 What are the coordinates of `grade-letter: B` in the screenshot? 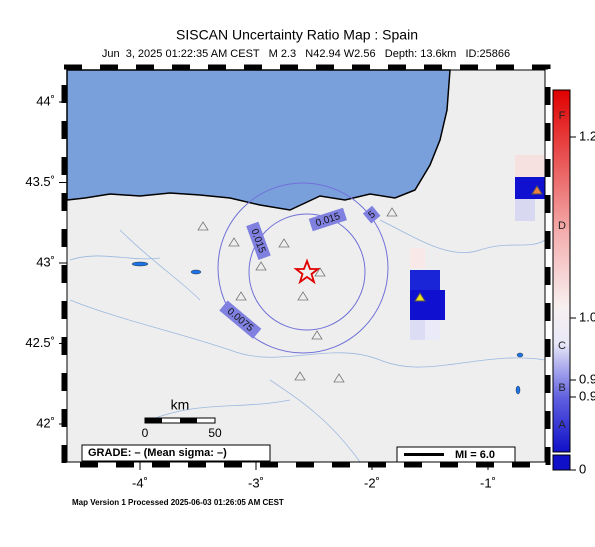 It's located at (561, 388).